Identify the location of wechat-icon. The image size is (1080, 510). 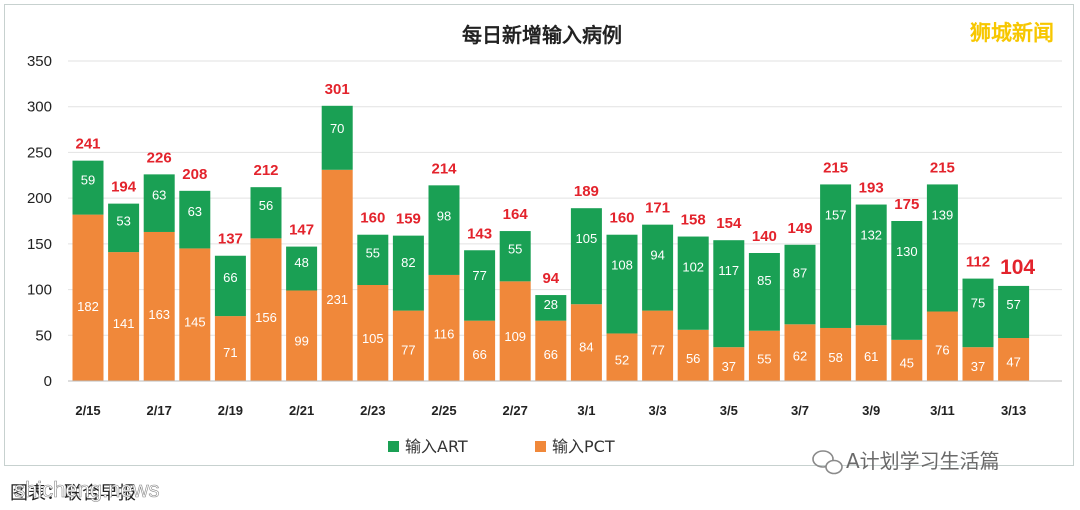
(827, 462).